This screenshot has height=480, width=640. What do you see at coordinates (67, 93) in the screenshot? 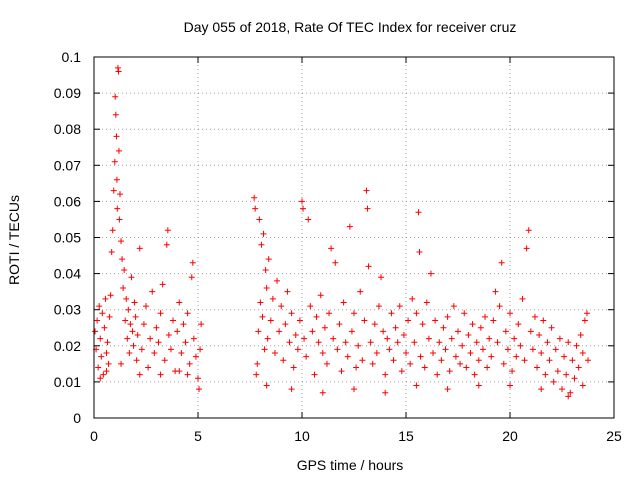
I see `y-tick-label: 0.09` at bounding box center [67, 93].